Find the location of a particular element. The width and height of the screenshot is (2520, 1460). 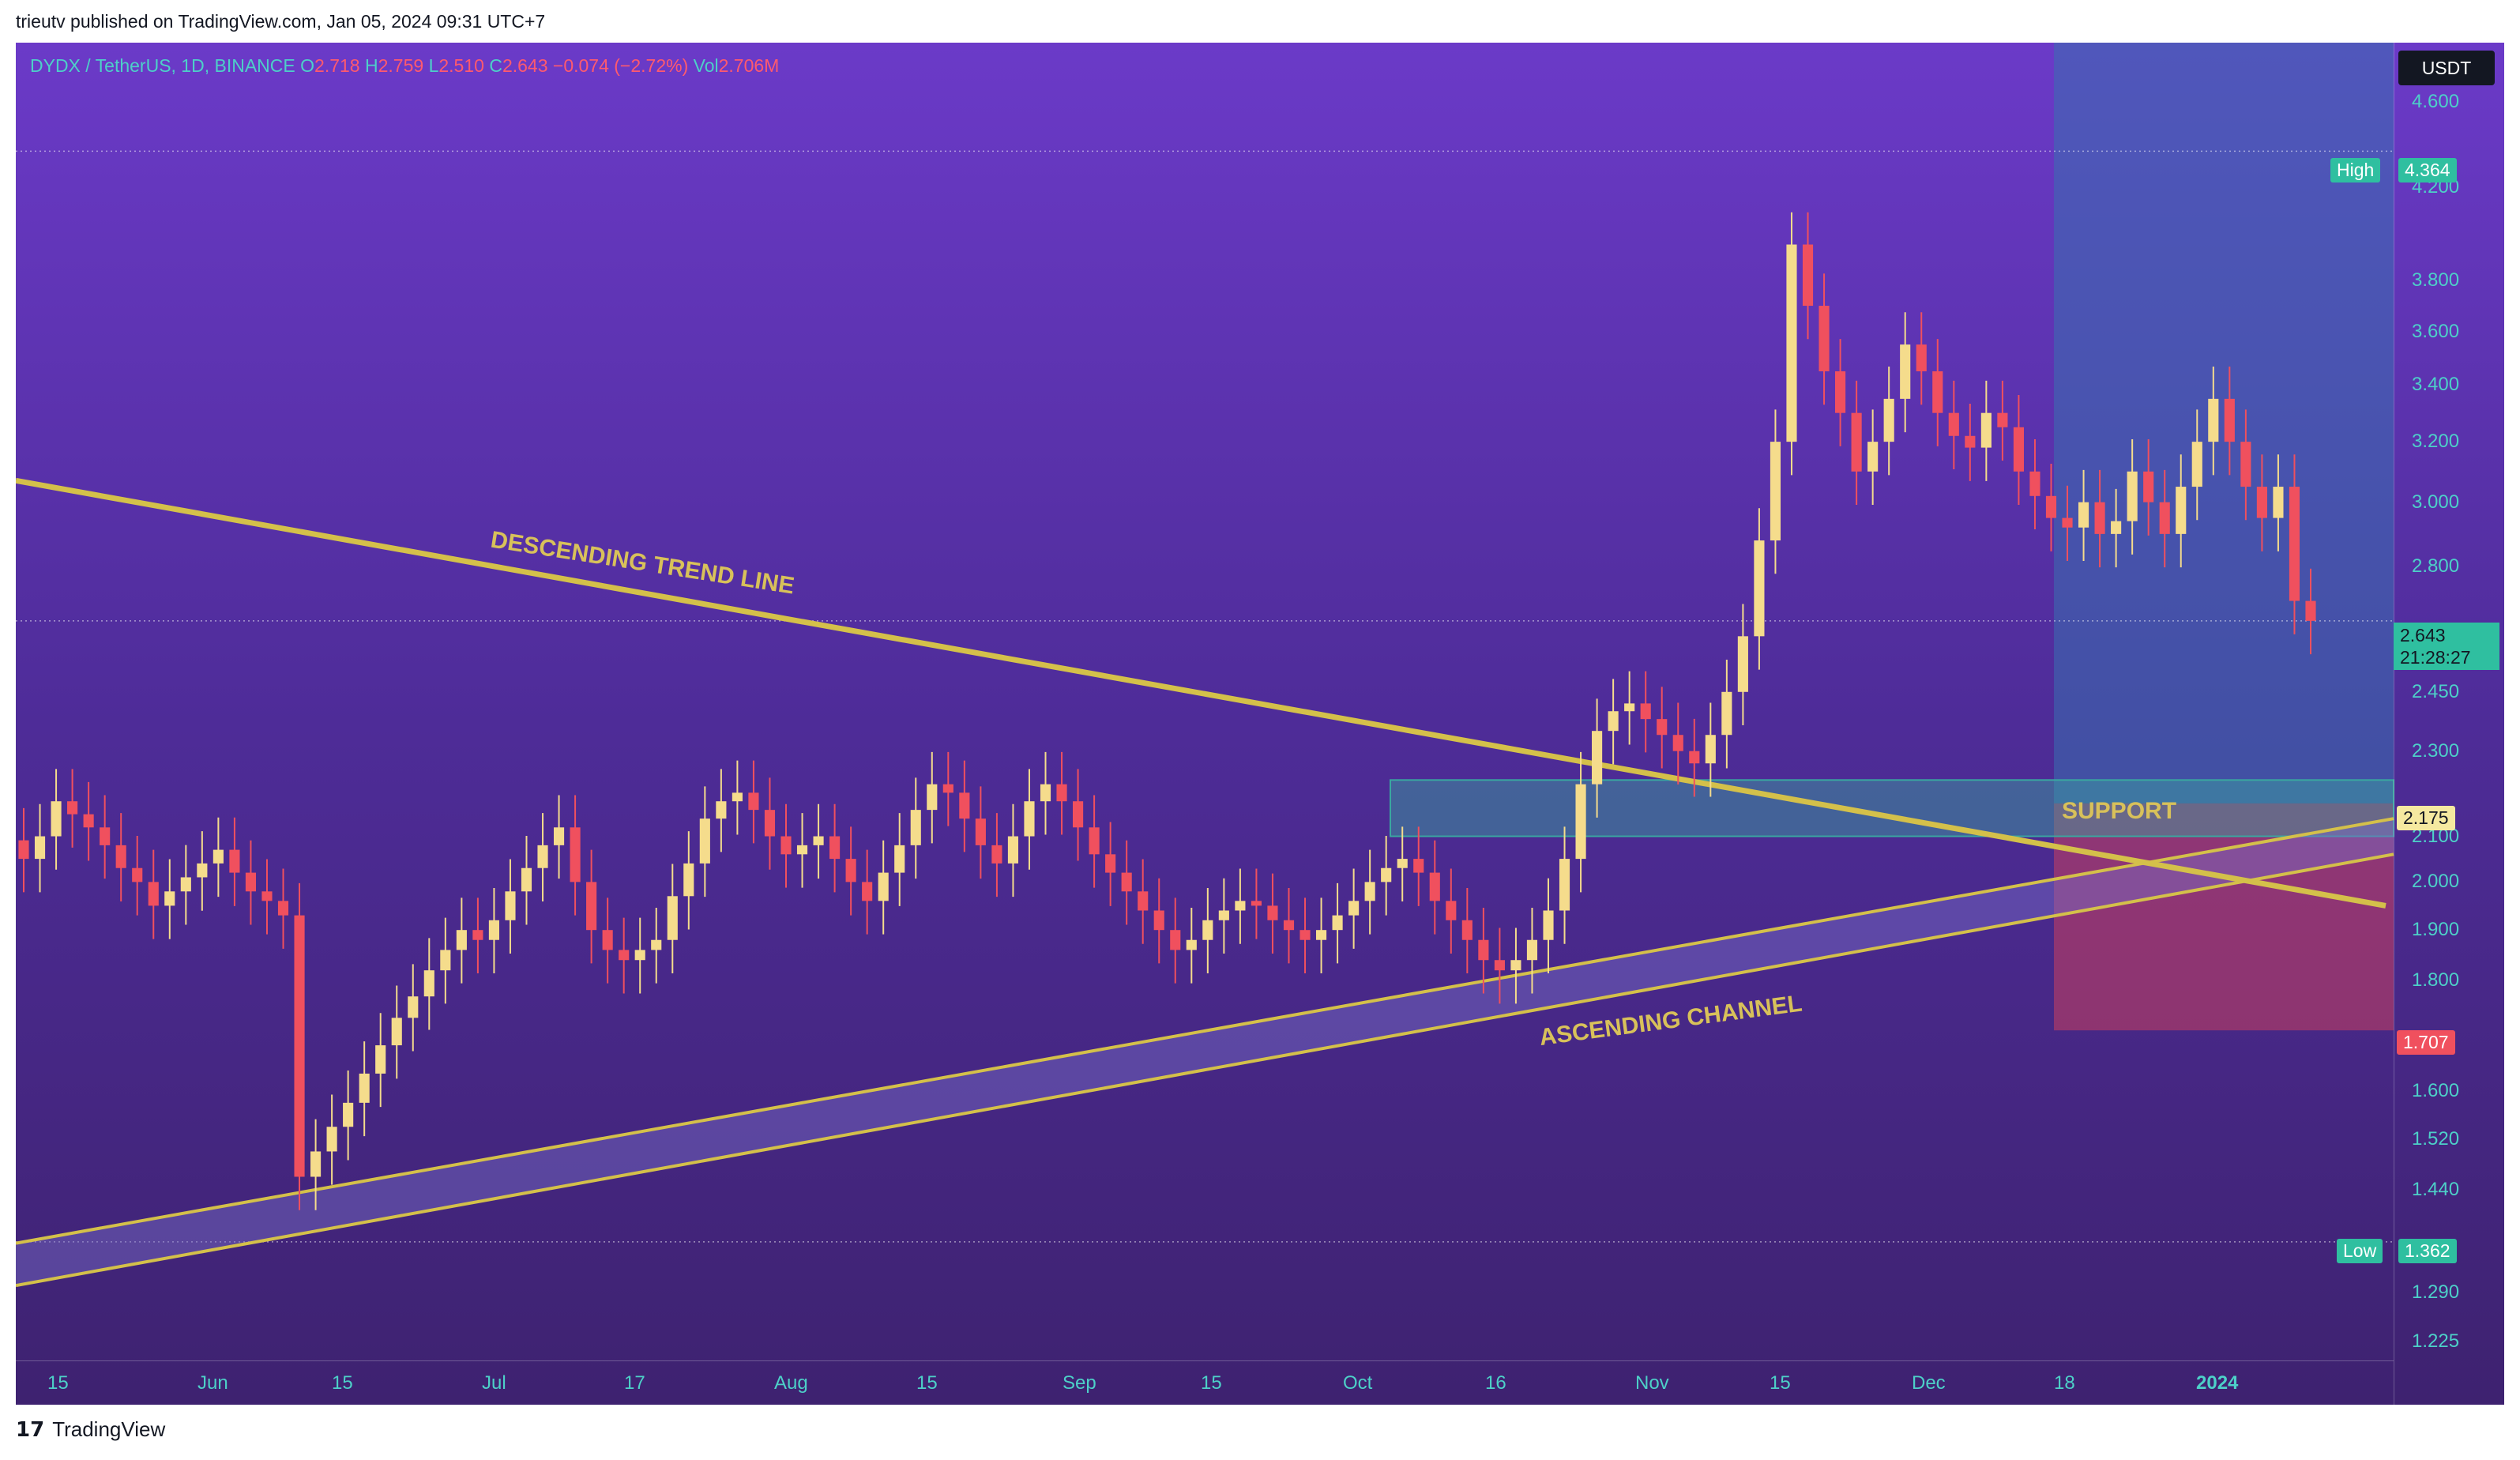

low-label: L is located at coordinates (434, 65).